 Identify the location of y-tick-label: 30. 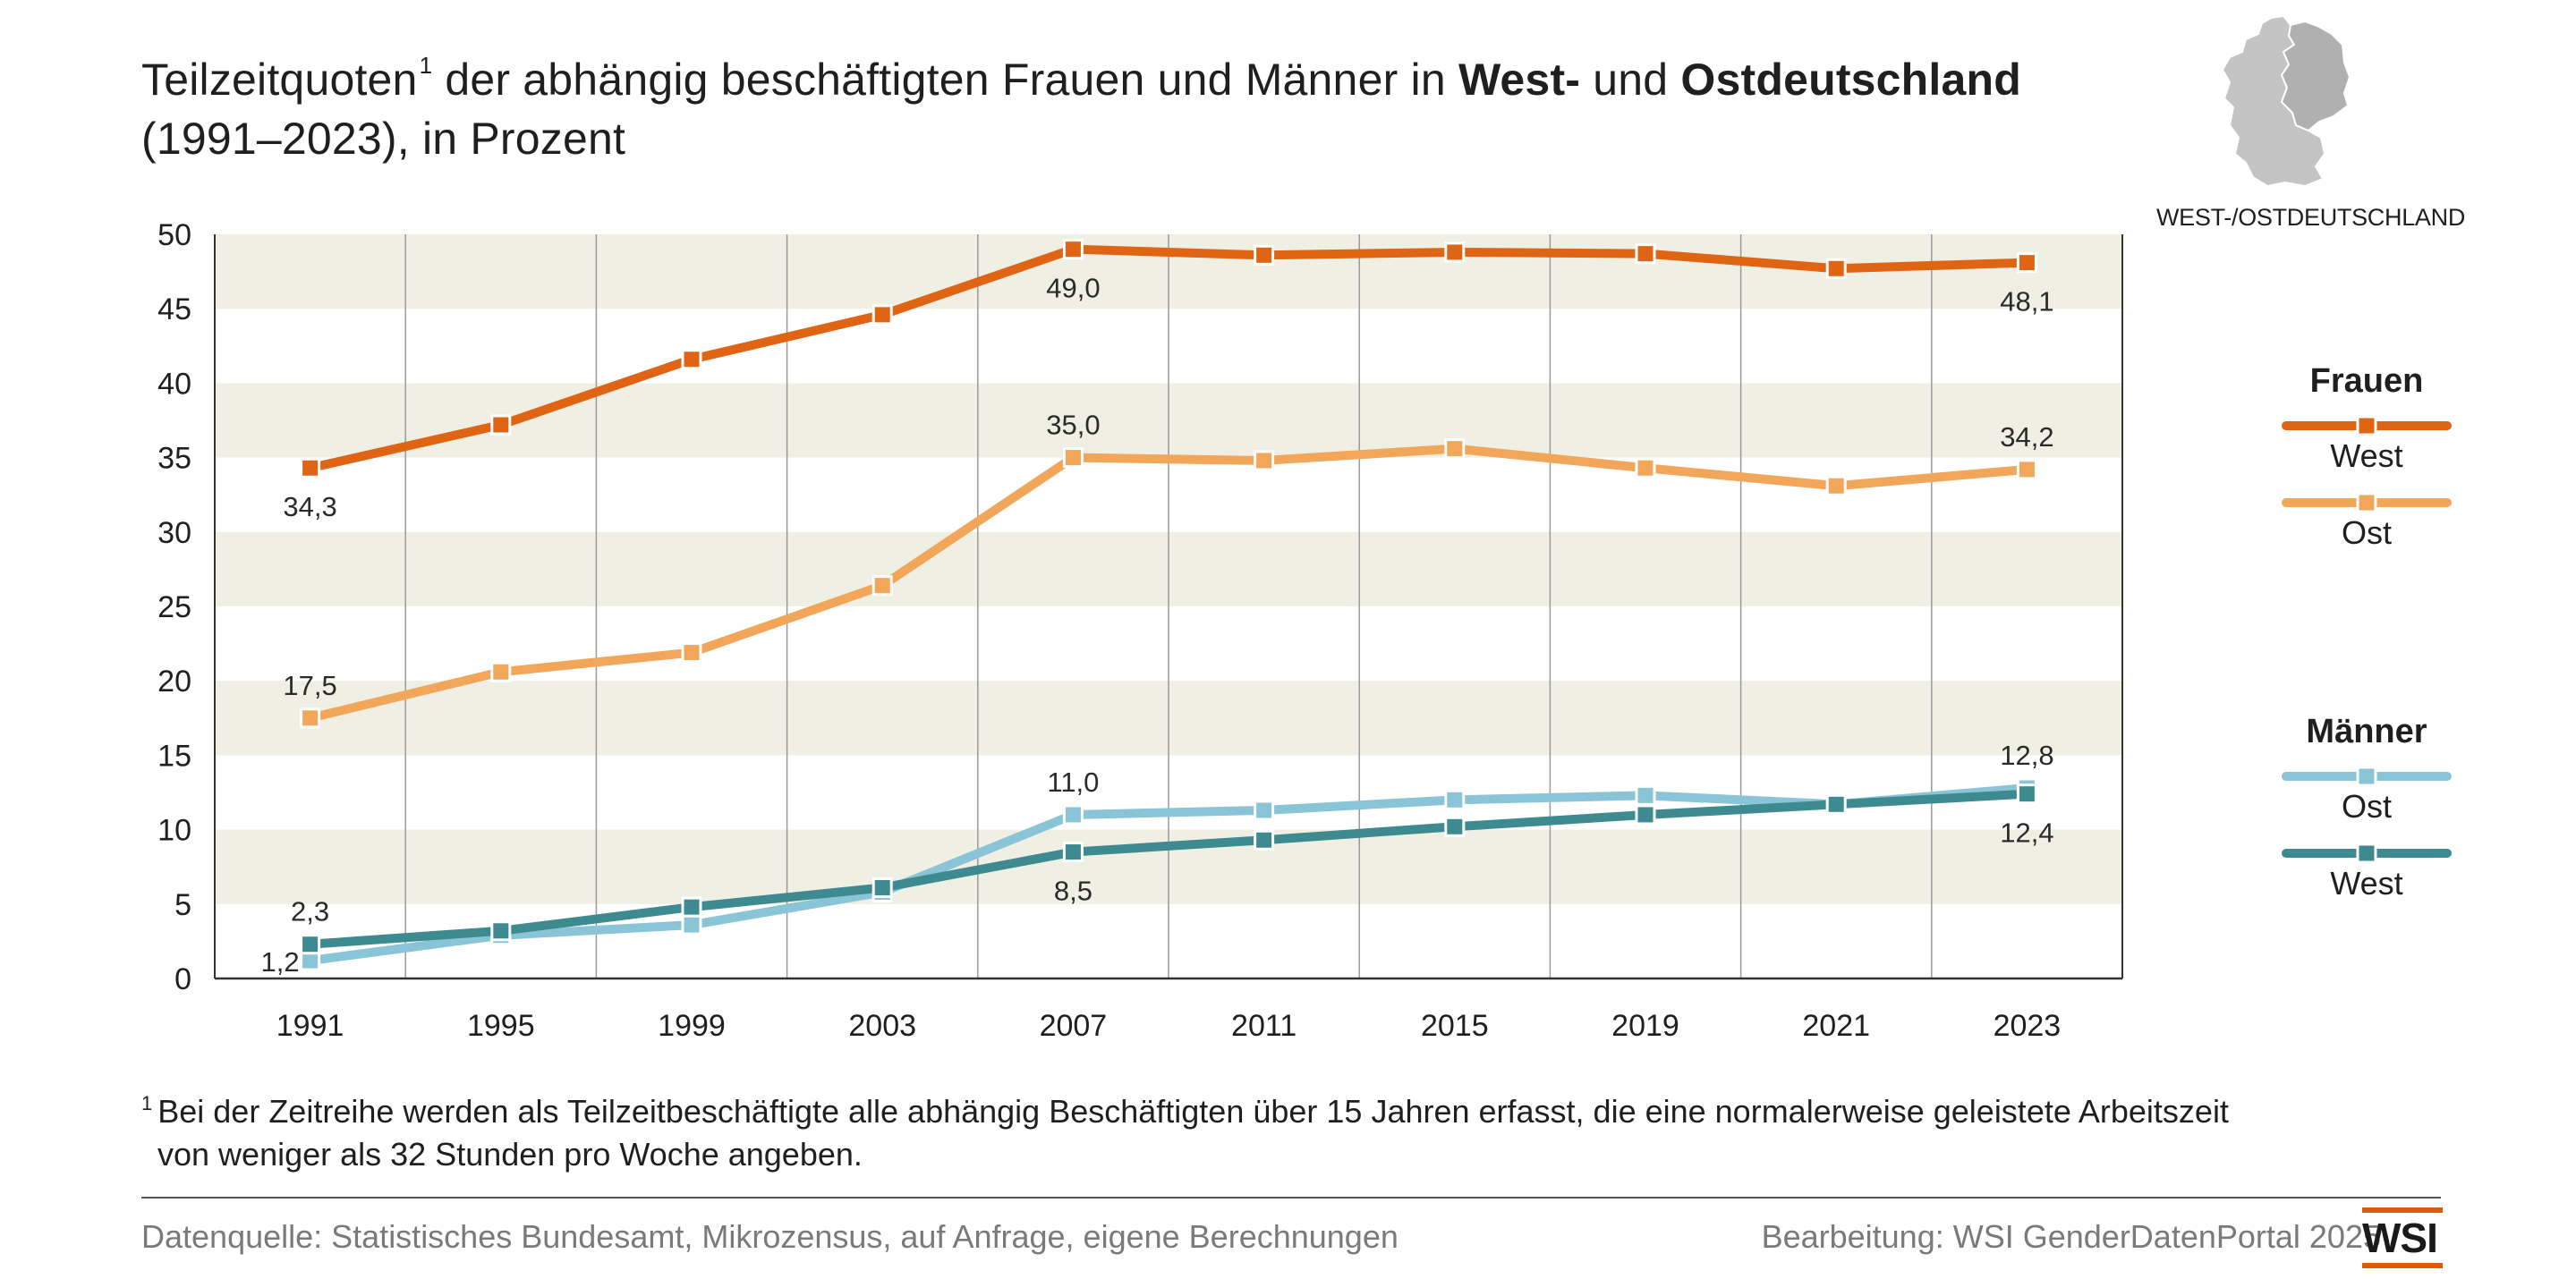
(174, 533).